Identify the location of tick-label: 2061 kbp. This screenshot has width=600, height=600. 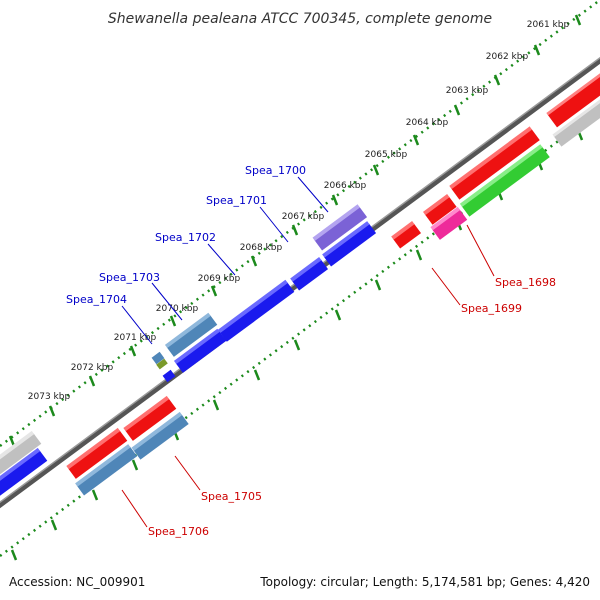
(548, 25).